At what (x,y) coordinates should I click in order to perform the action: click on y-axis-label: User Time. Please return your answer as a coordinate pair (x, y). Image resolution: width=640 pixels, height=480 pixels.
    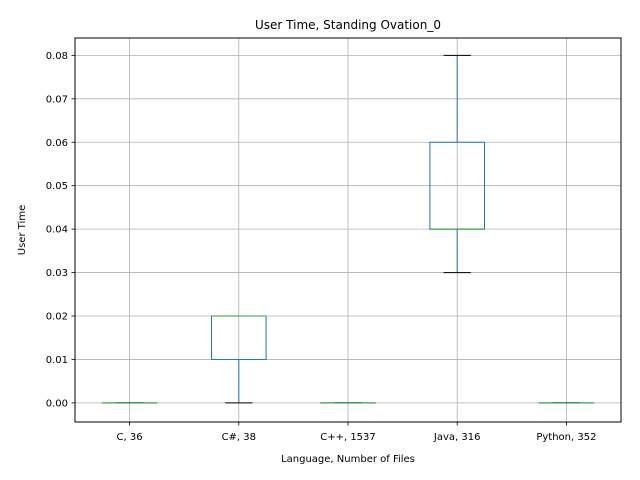
    Looking at the image, I should click on (22, 230).